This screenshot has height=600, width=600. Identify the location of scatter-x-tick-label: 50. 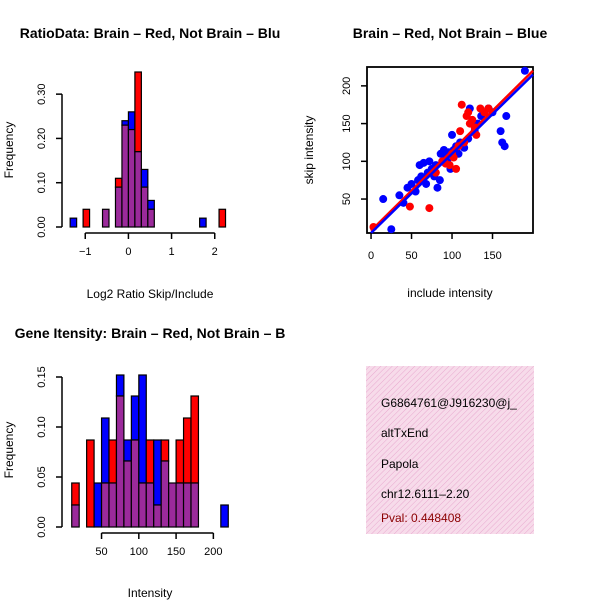
(411, 256).